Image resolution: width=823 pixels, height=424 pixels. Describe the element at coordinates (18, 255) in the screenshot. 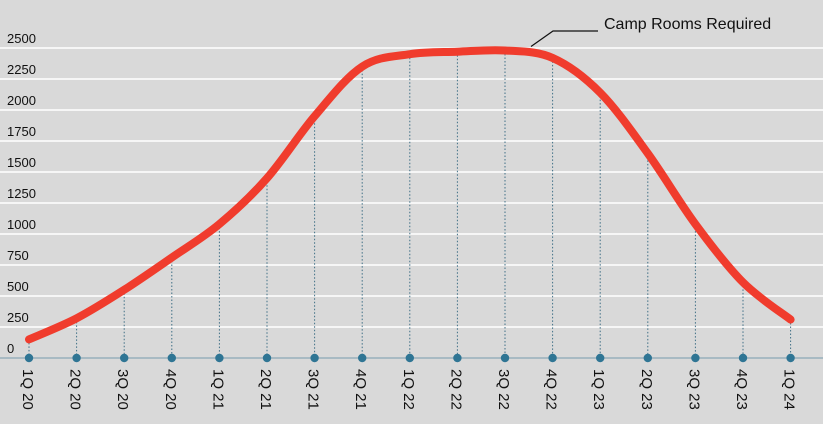

I see `y-tick-label: 750` at that location.